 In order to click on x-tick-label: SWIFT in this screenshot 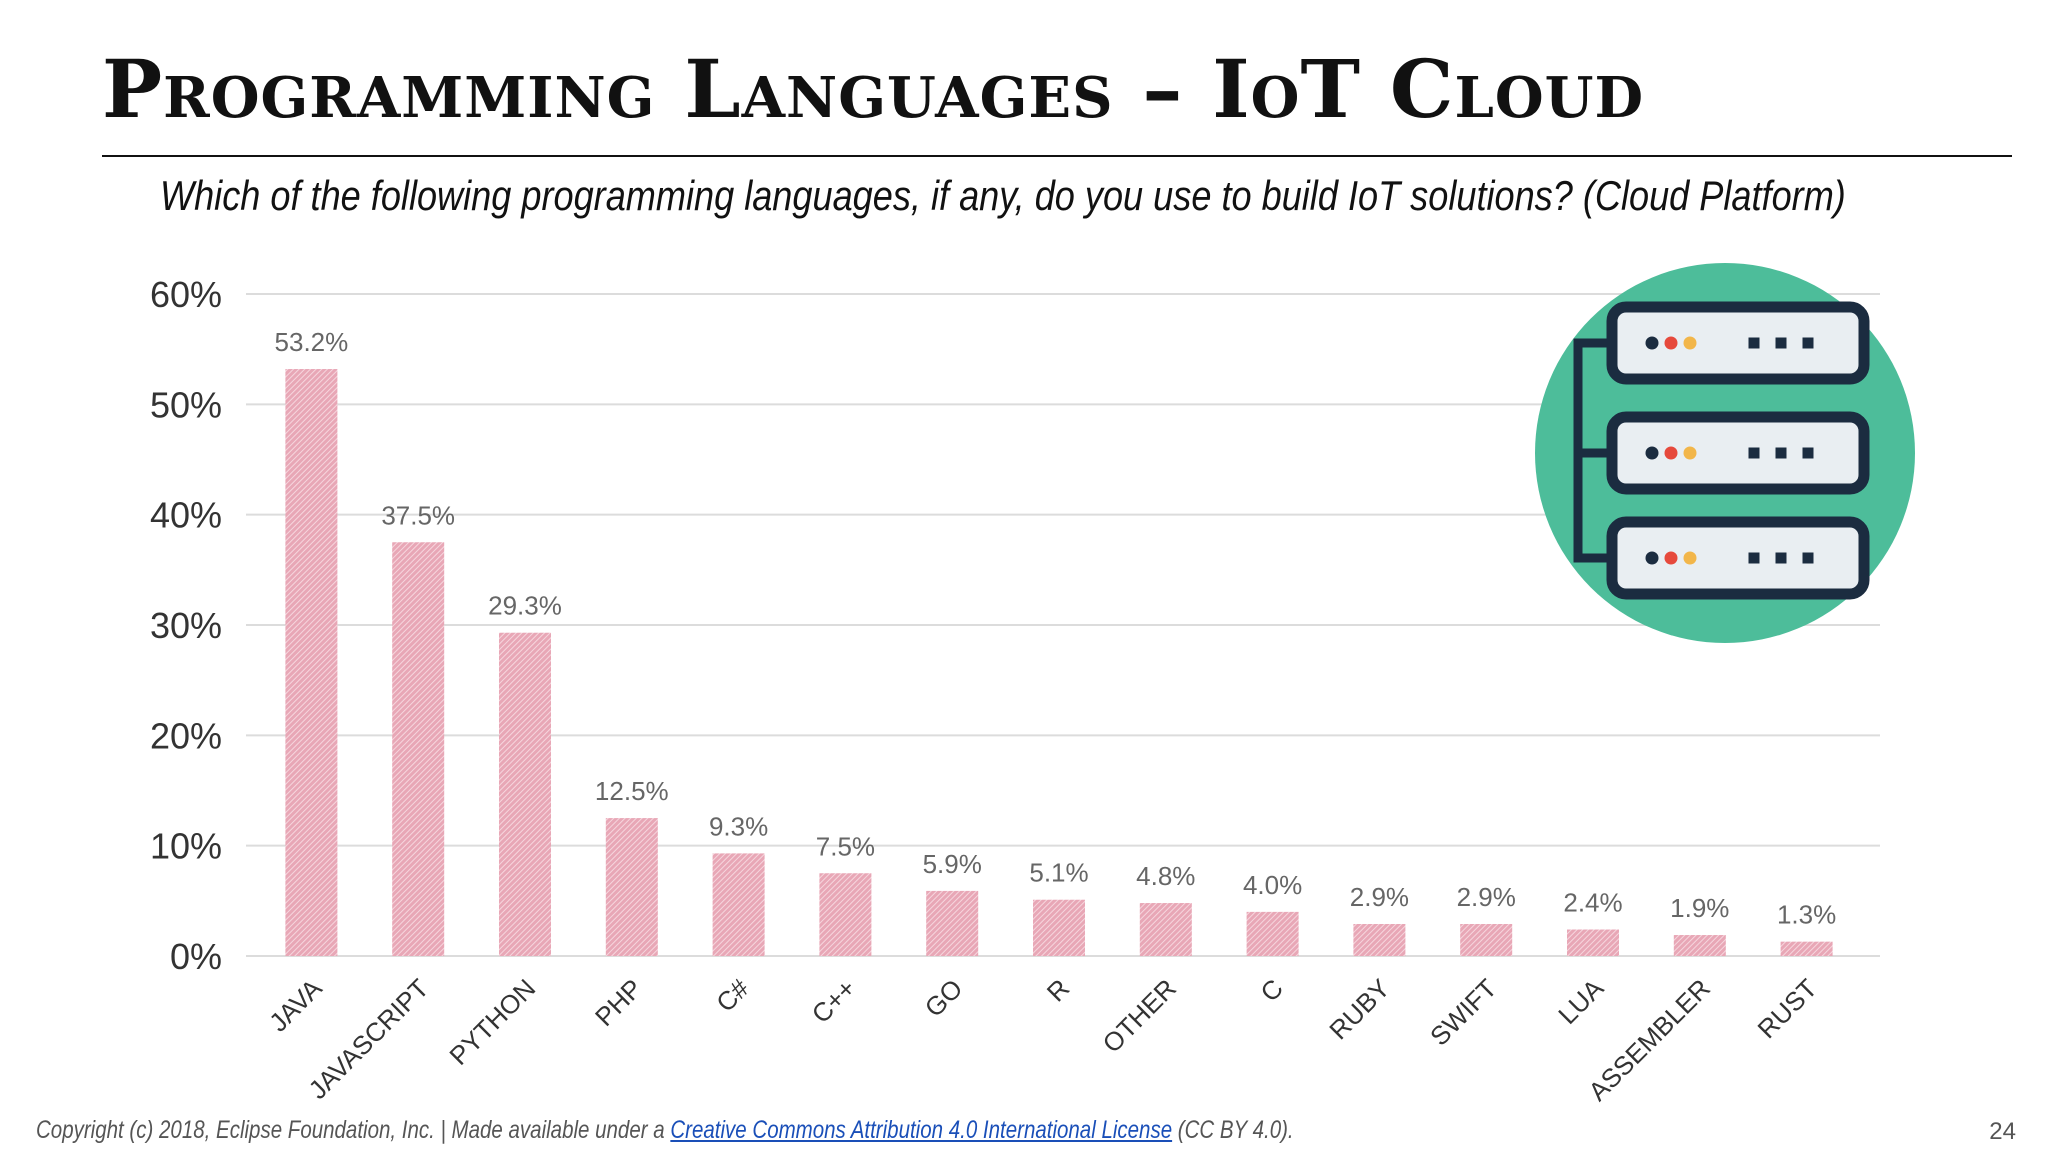, I will do `click(1463, 1012)`.